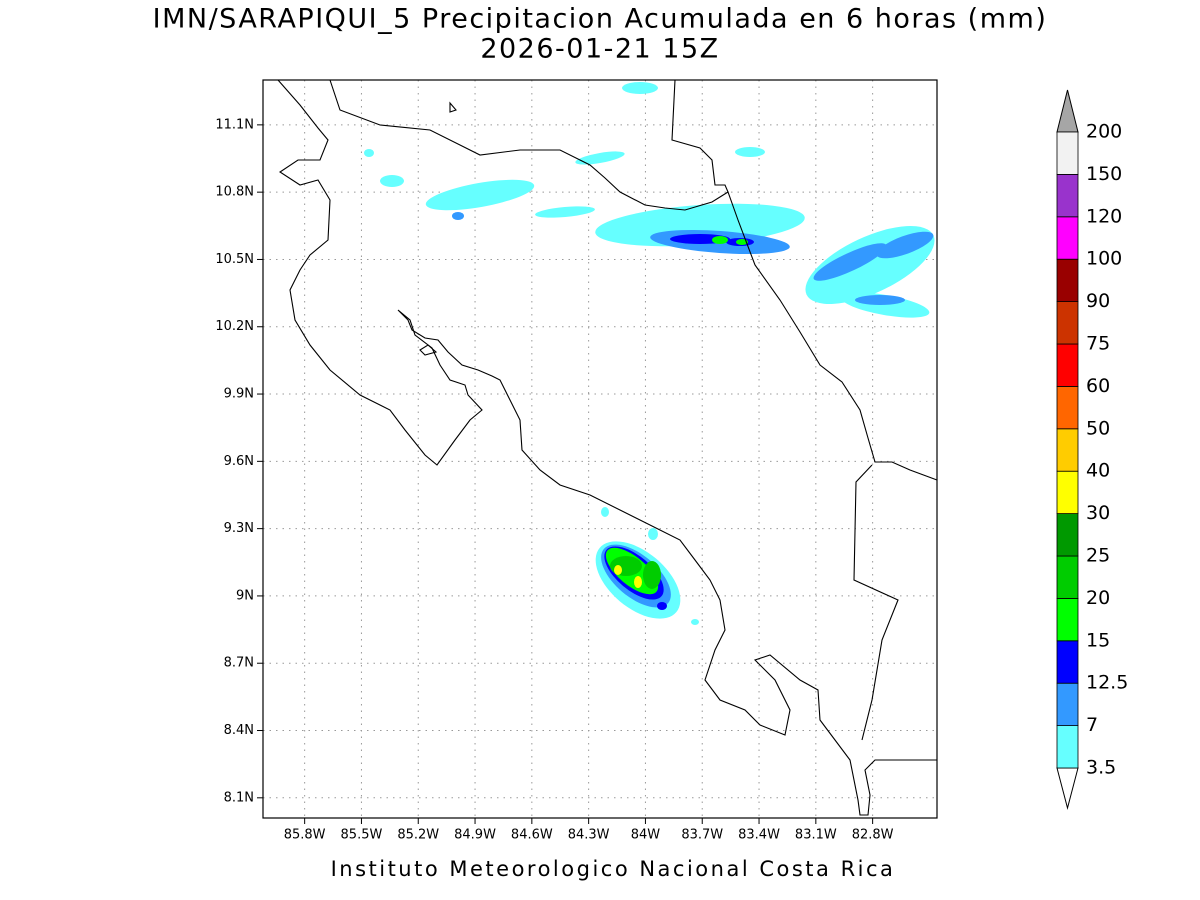 This screenshot has width=1200, height=900. Describe the element at coordinates (1067, 111) in the screenshot. I see `colorbar-over` at that location.